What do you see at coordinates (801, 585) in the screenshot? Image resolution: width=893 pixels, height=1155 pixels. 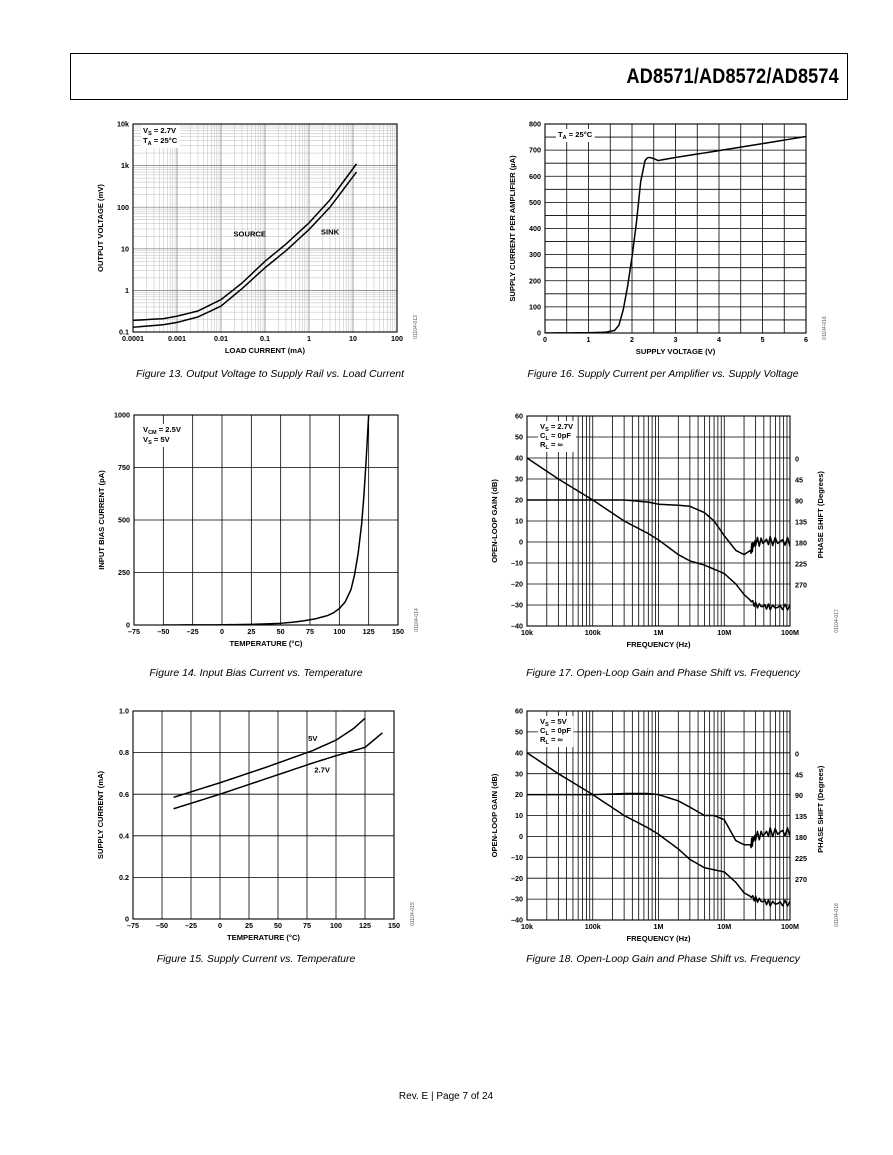 I see `y2-tick-label: 270` at bounding box center [801, 585].